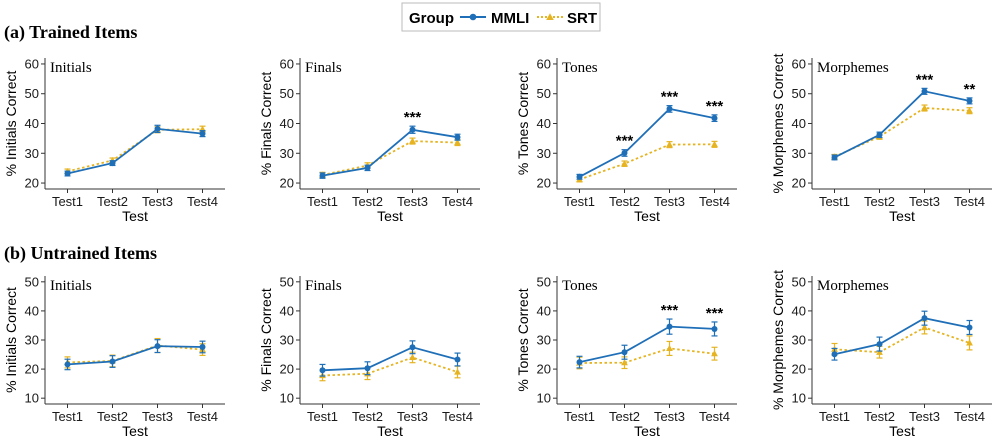 The width and height of the screenshot is (1000, 439). I want to click on legend-item-srt: SRT, so click(567, 18).